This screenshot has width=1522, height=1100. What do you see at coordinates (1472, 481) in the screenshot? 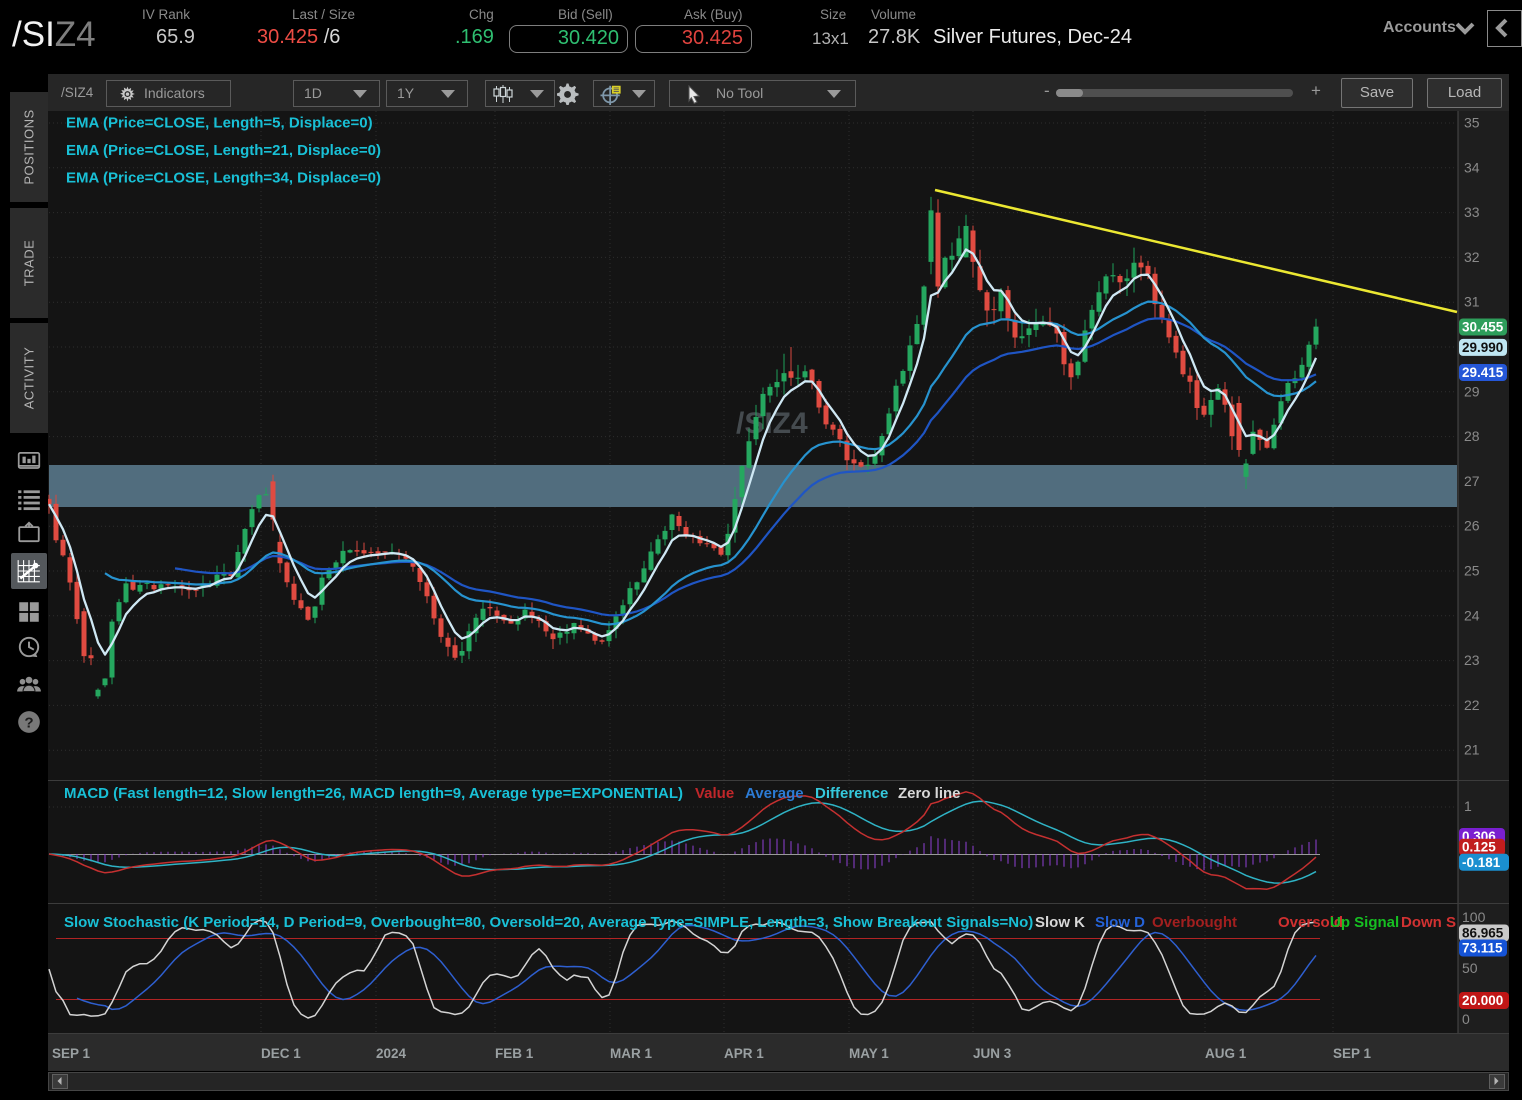
I see `svg-text: 27` at bounding box center [1472, 481].